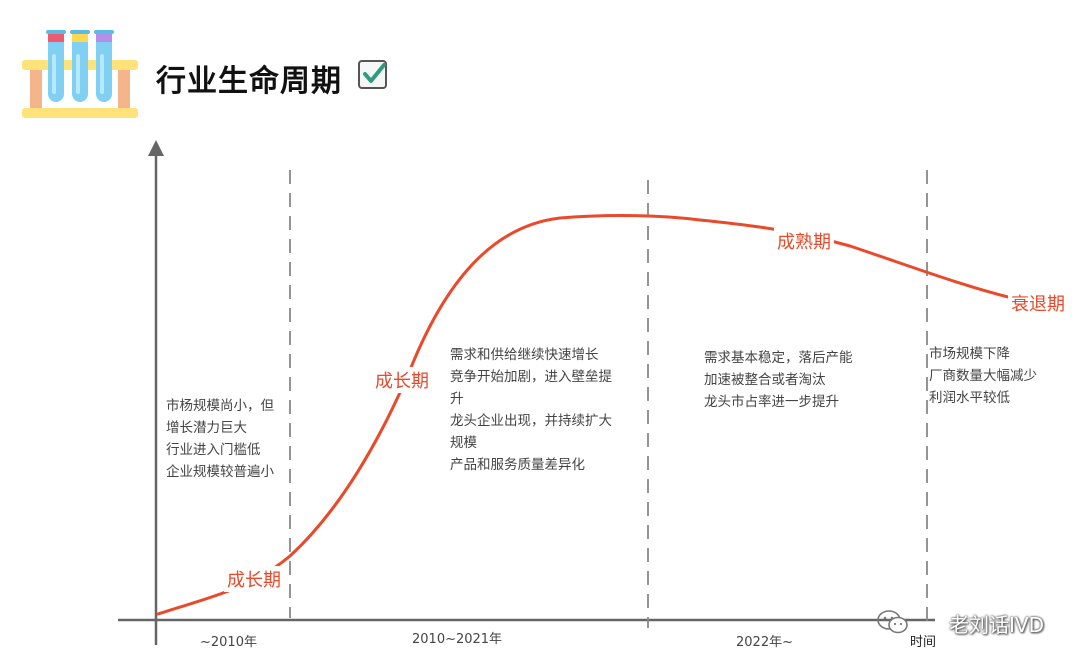 The width and height of the screenshot is (1080, 670). I want to click on stage-label-growth: 成长期, so click(402, 380).